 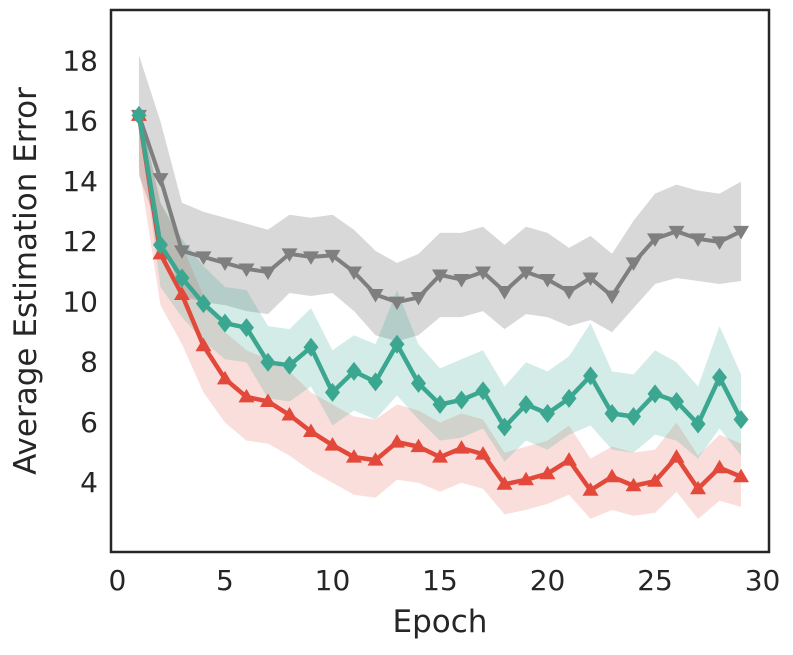 I want to click on y-tick-label: 18, so click(x=80, y=60).